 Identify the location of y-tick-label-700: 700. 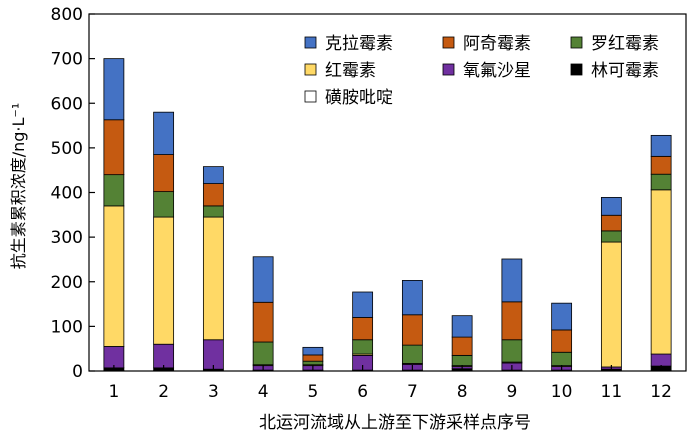
(67, 60).